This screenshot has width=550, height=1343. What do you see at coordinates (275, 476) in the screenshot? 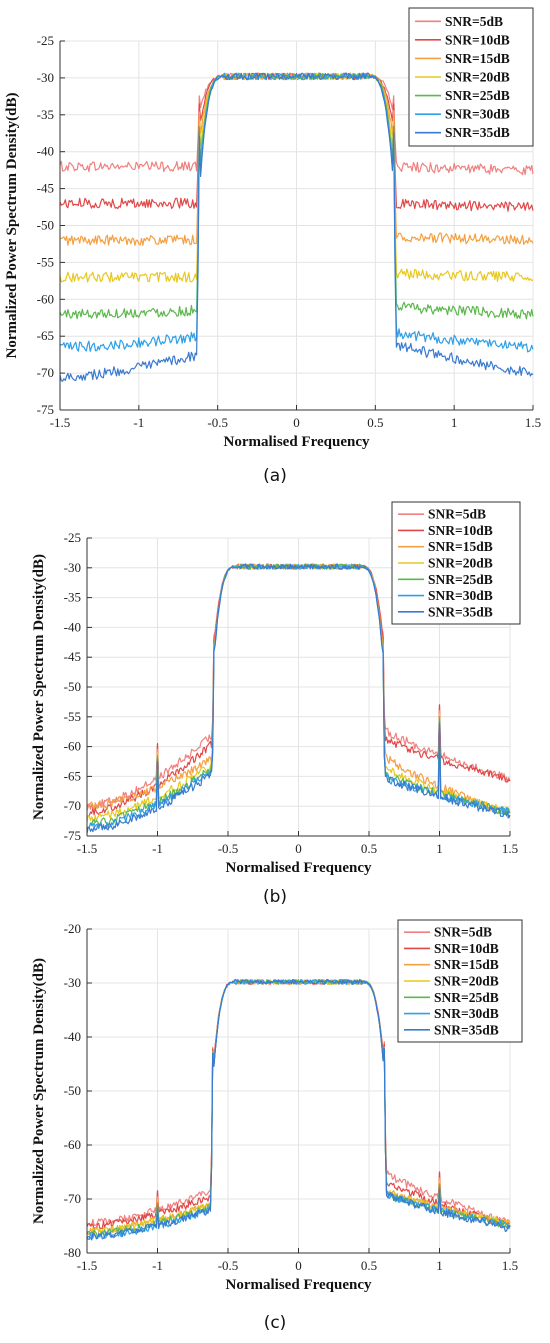
I see `caption-a: (a)` at bounding box center [275, 476].